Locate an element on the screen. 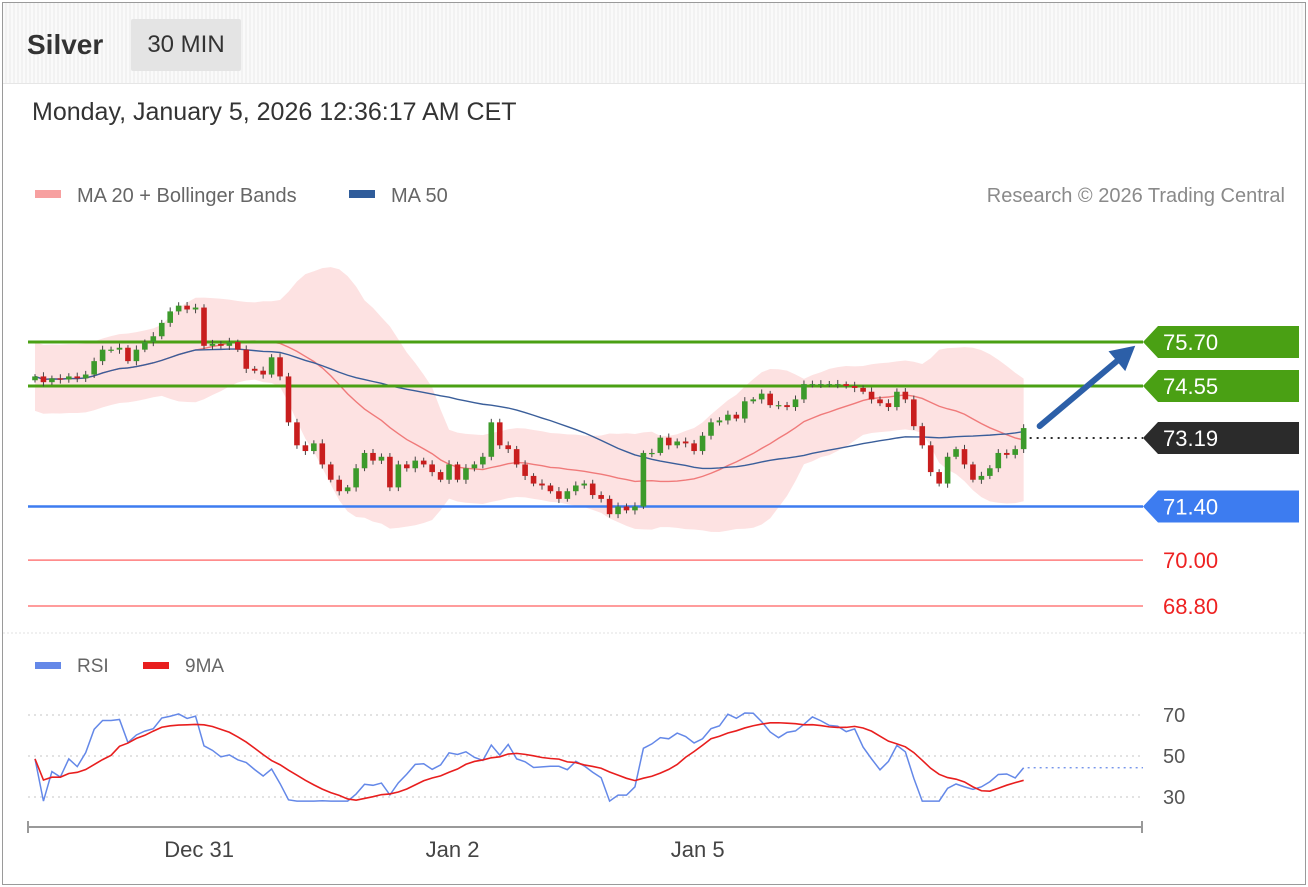 The width and height of the screenshot is (1308, 887). time-axis: Dec 31 Jan 2 Jan 5 is located at coordinates (585, 841).